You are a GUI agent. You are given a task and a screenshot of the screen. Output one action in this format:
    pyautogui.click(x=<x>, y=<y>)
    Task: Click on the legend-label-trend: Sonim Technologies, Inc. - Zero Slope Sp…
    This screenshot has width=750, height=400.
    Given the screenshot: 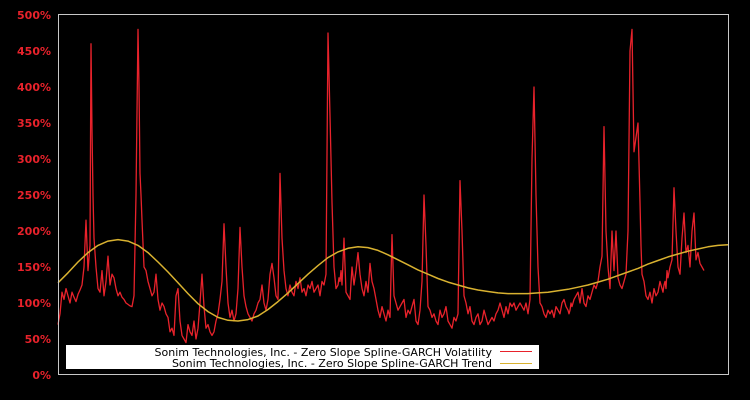 What is the action you would take?
    pyautogui.click(x=332, y=363)
    